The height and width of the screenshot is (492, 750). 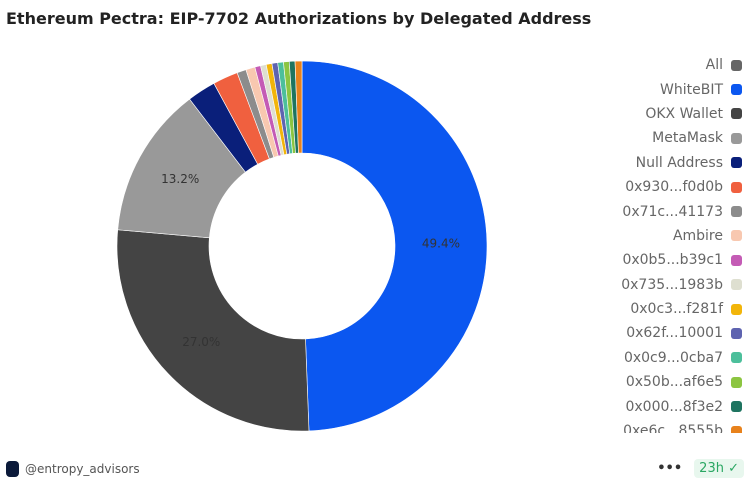 I want to click on legend-item: 0x735...1983b, so click(x=642, y=285).